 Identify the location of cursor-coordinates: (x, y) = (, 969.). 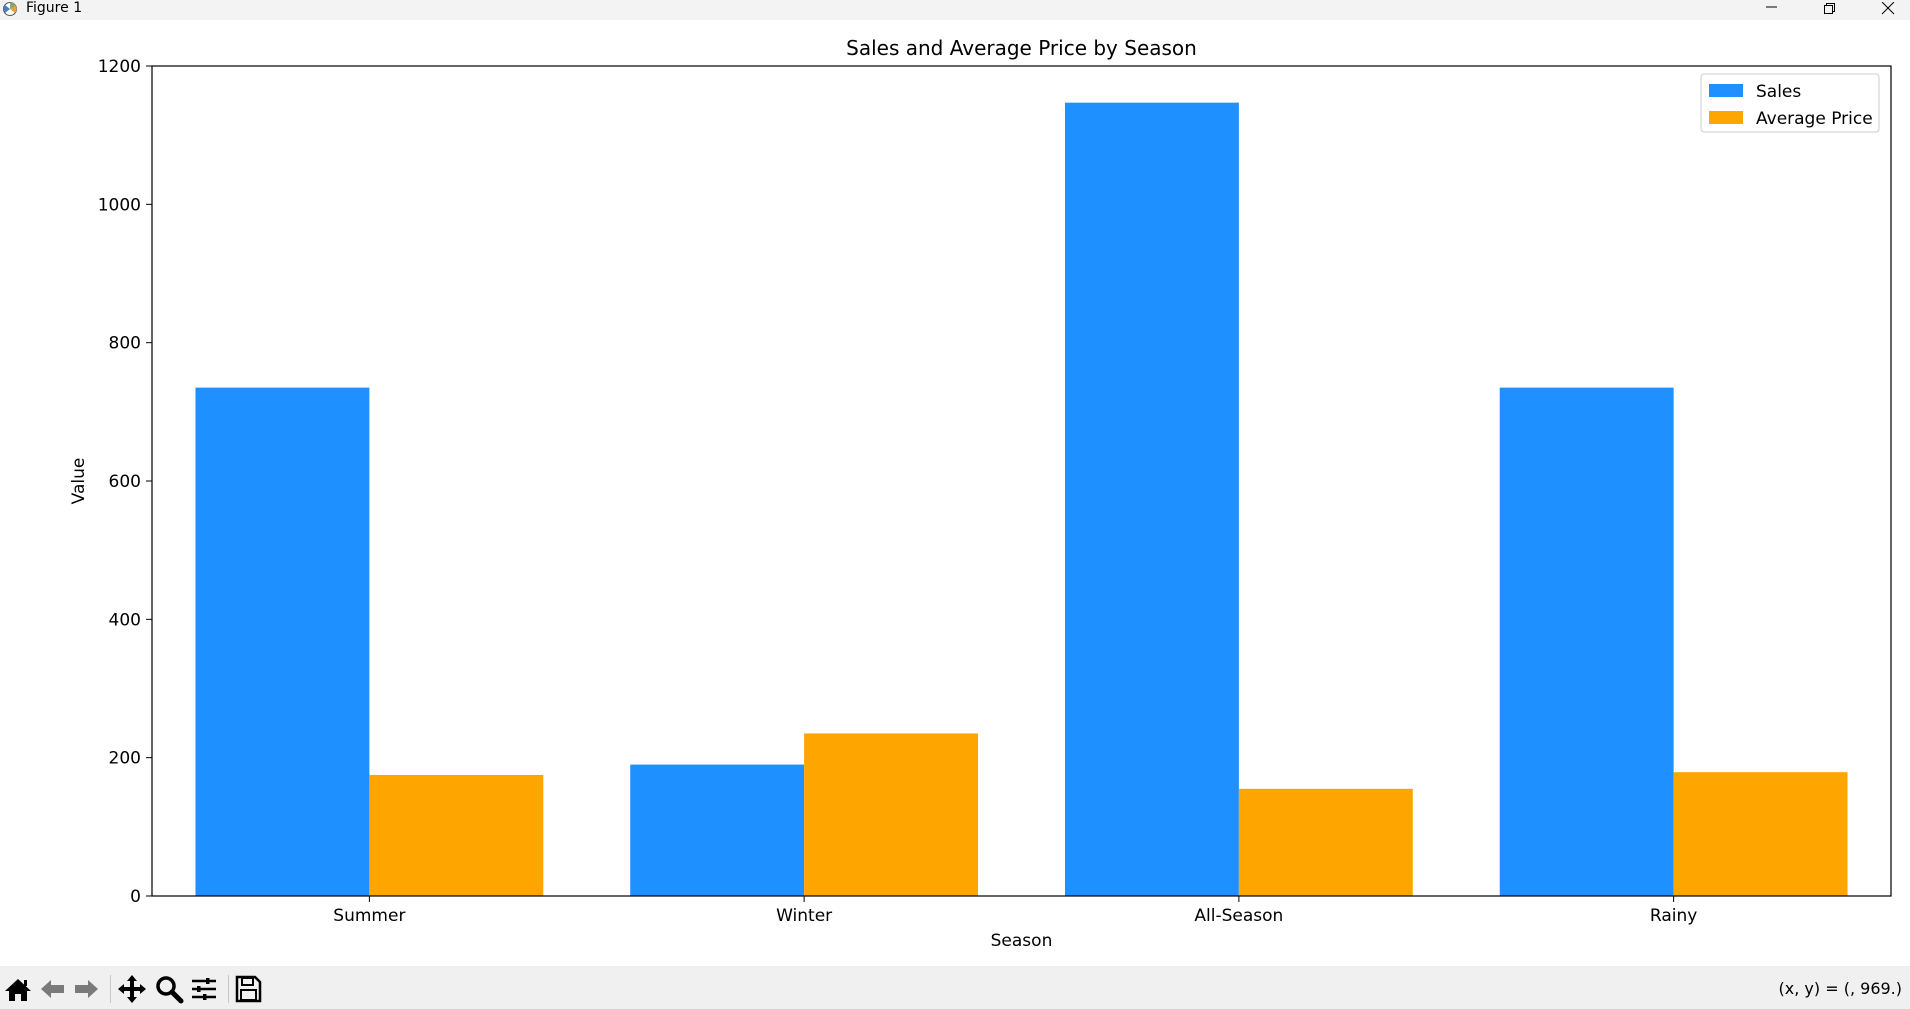
(1840, 988).